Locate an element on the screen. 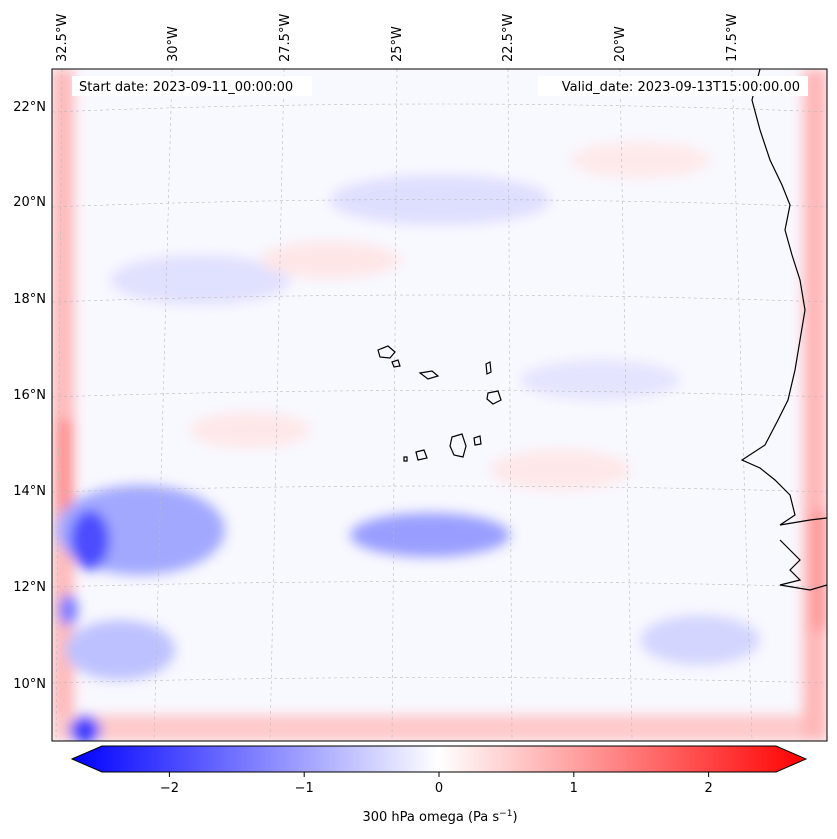  latitude-labels: 22°N 20°N 18°N 16°N 14°N 12°N 10°N is located at coordinates (29, 396).